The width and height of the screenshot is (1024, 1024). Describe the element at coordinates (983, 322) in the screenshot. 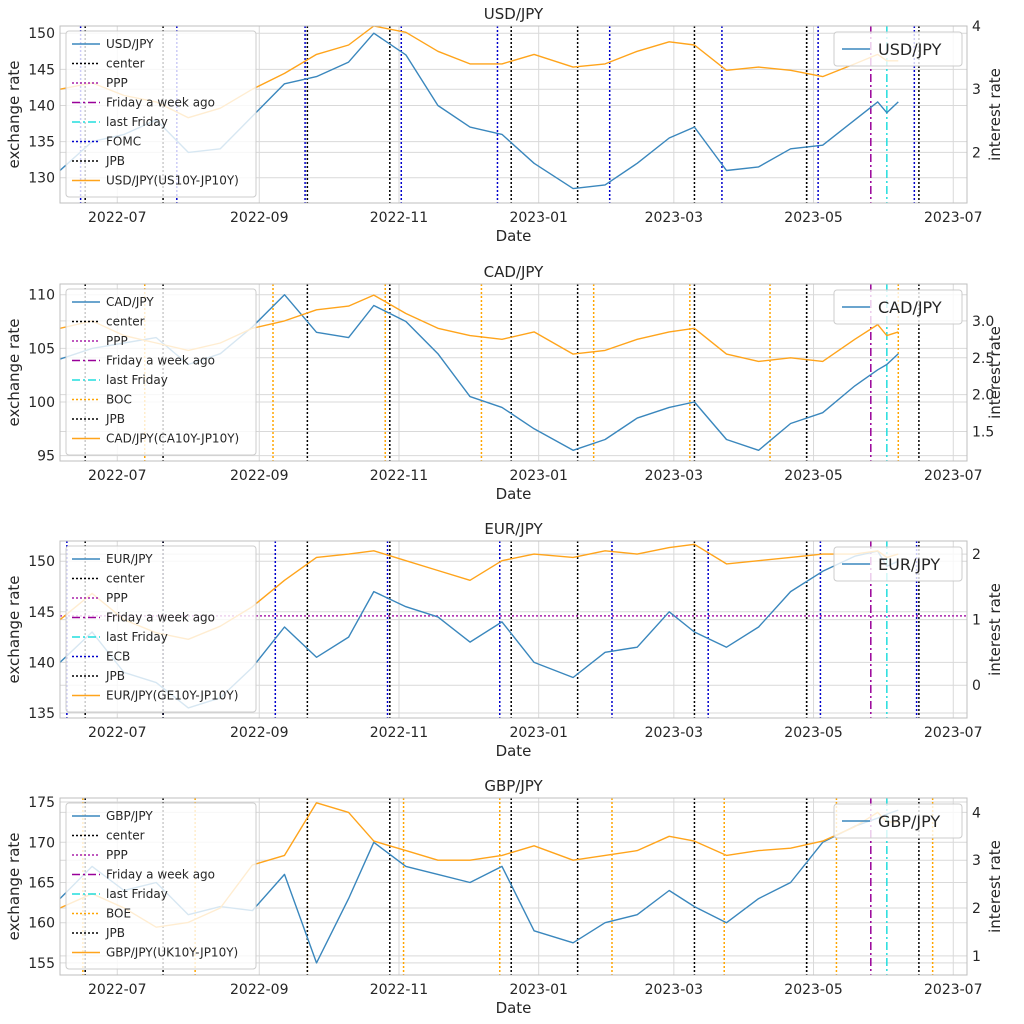

I see `y2-tick-label: 3.0` at that location.